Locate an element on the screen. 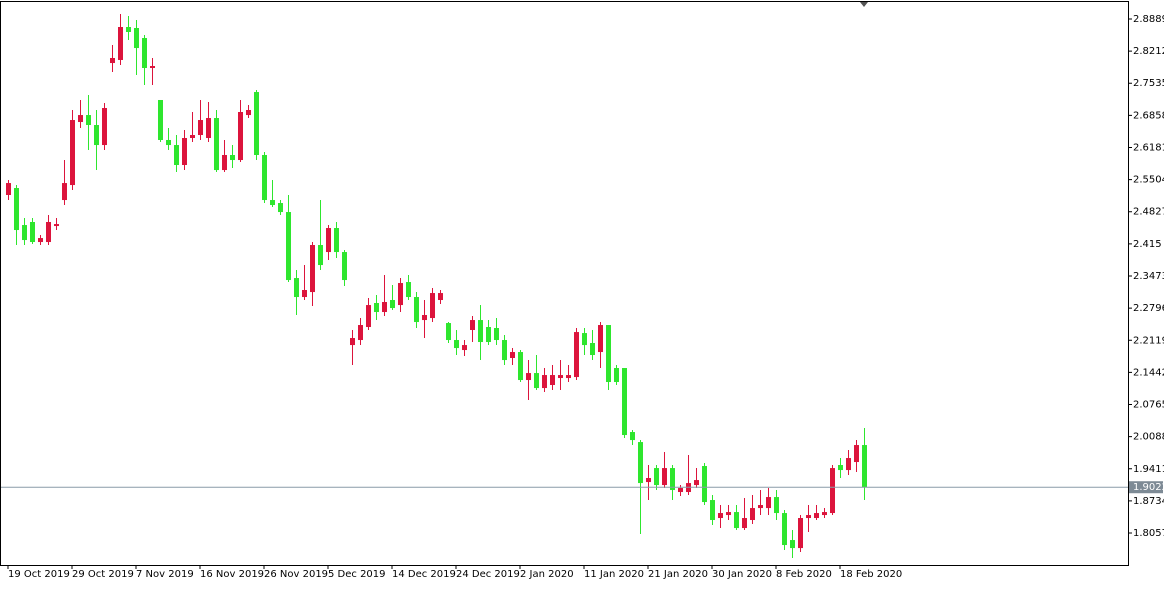 This screenshot has height=589, width=1164. current-price-label: 1.9022 is located at coordinates (1148, 487).